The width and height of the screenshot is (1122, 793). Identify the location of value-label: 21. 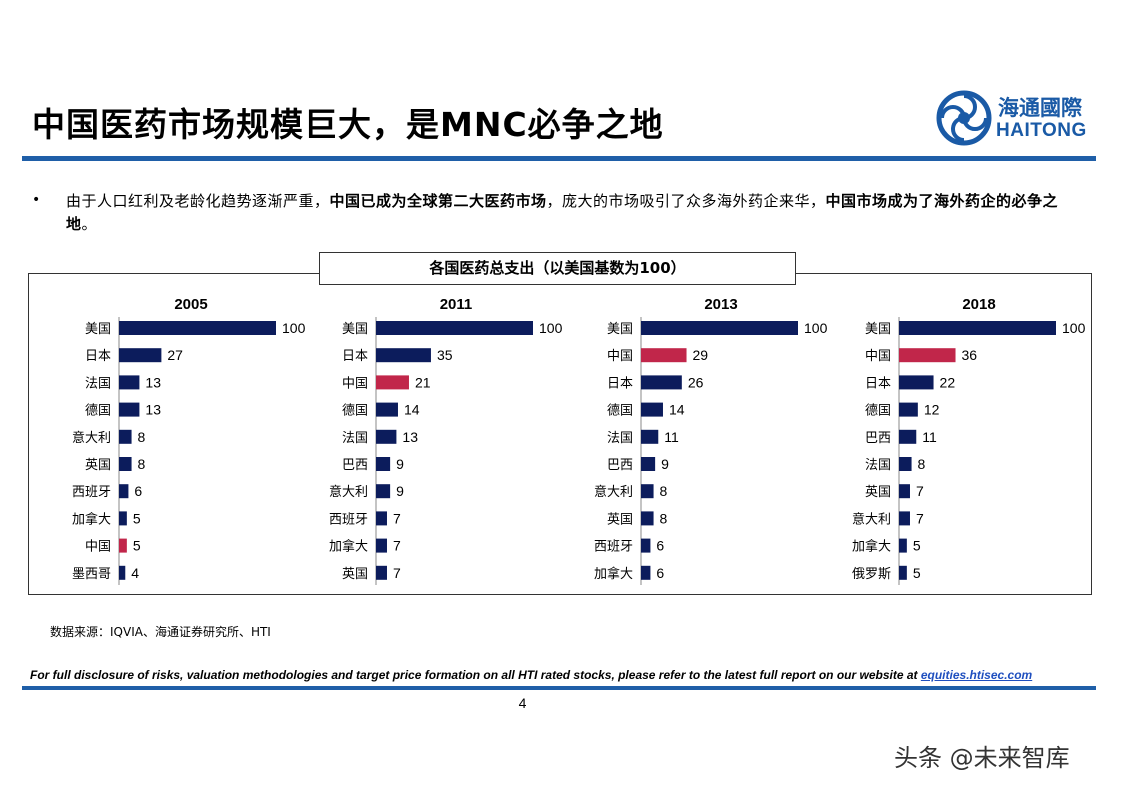
(423, 382).